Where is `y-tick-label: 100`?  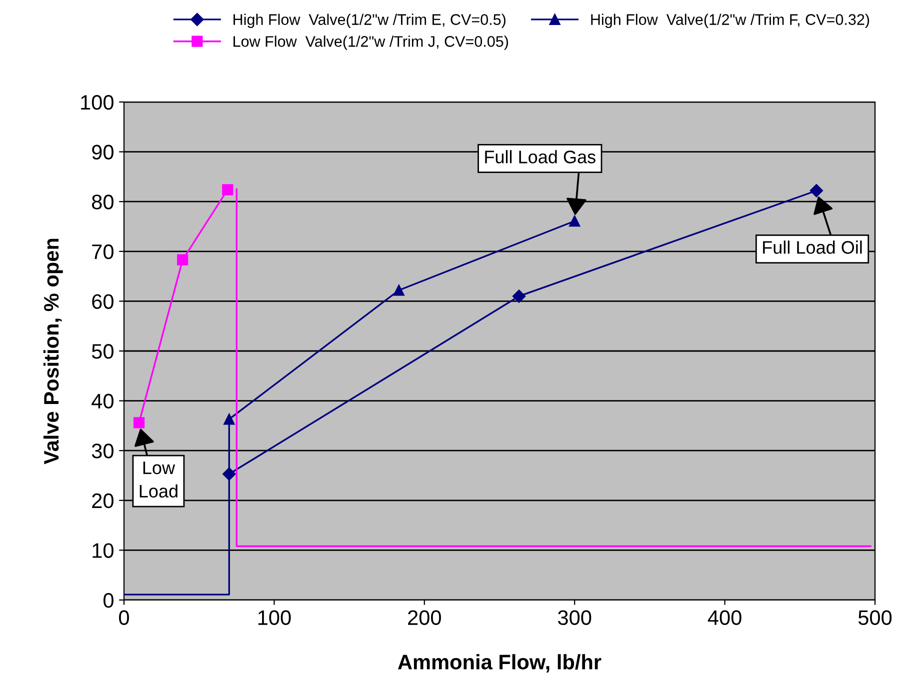 y-tick-label: 100 is located at coordinates (97, 102).